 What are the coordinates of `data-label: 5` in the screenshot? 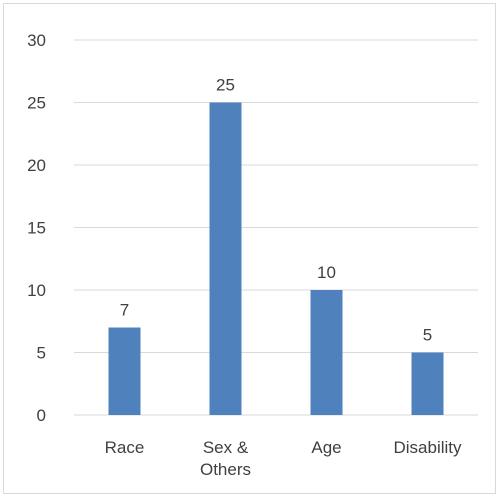 It's located at (427, 335).